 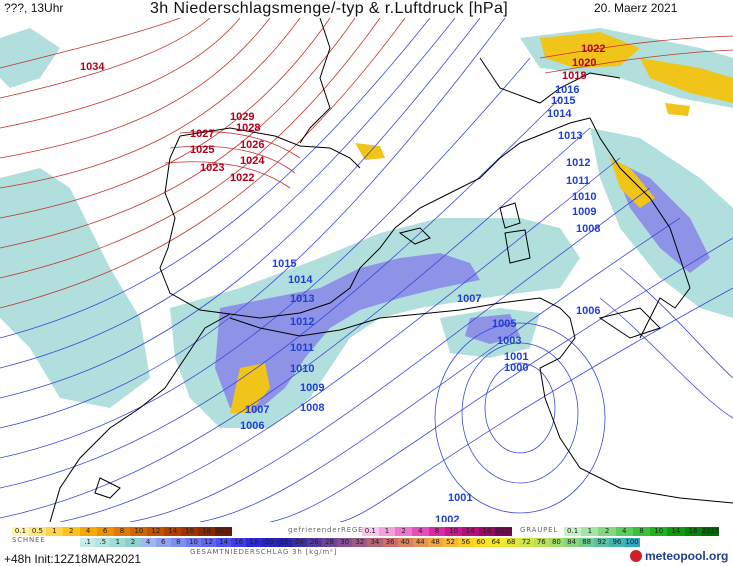 What do you see at coordinates (584, 212) in the screenshot?
I see `isobar-label: 1009` at bounding box center [584, 212].